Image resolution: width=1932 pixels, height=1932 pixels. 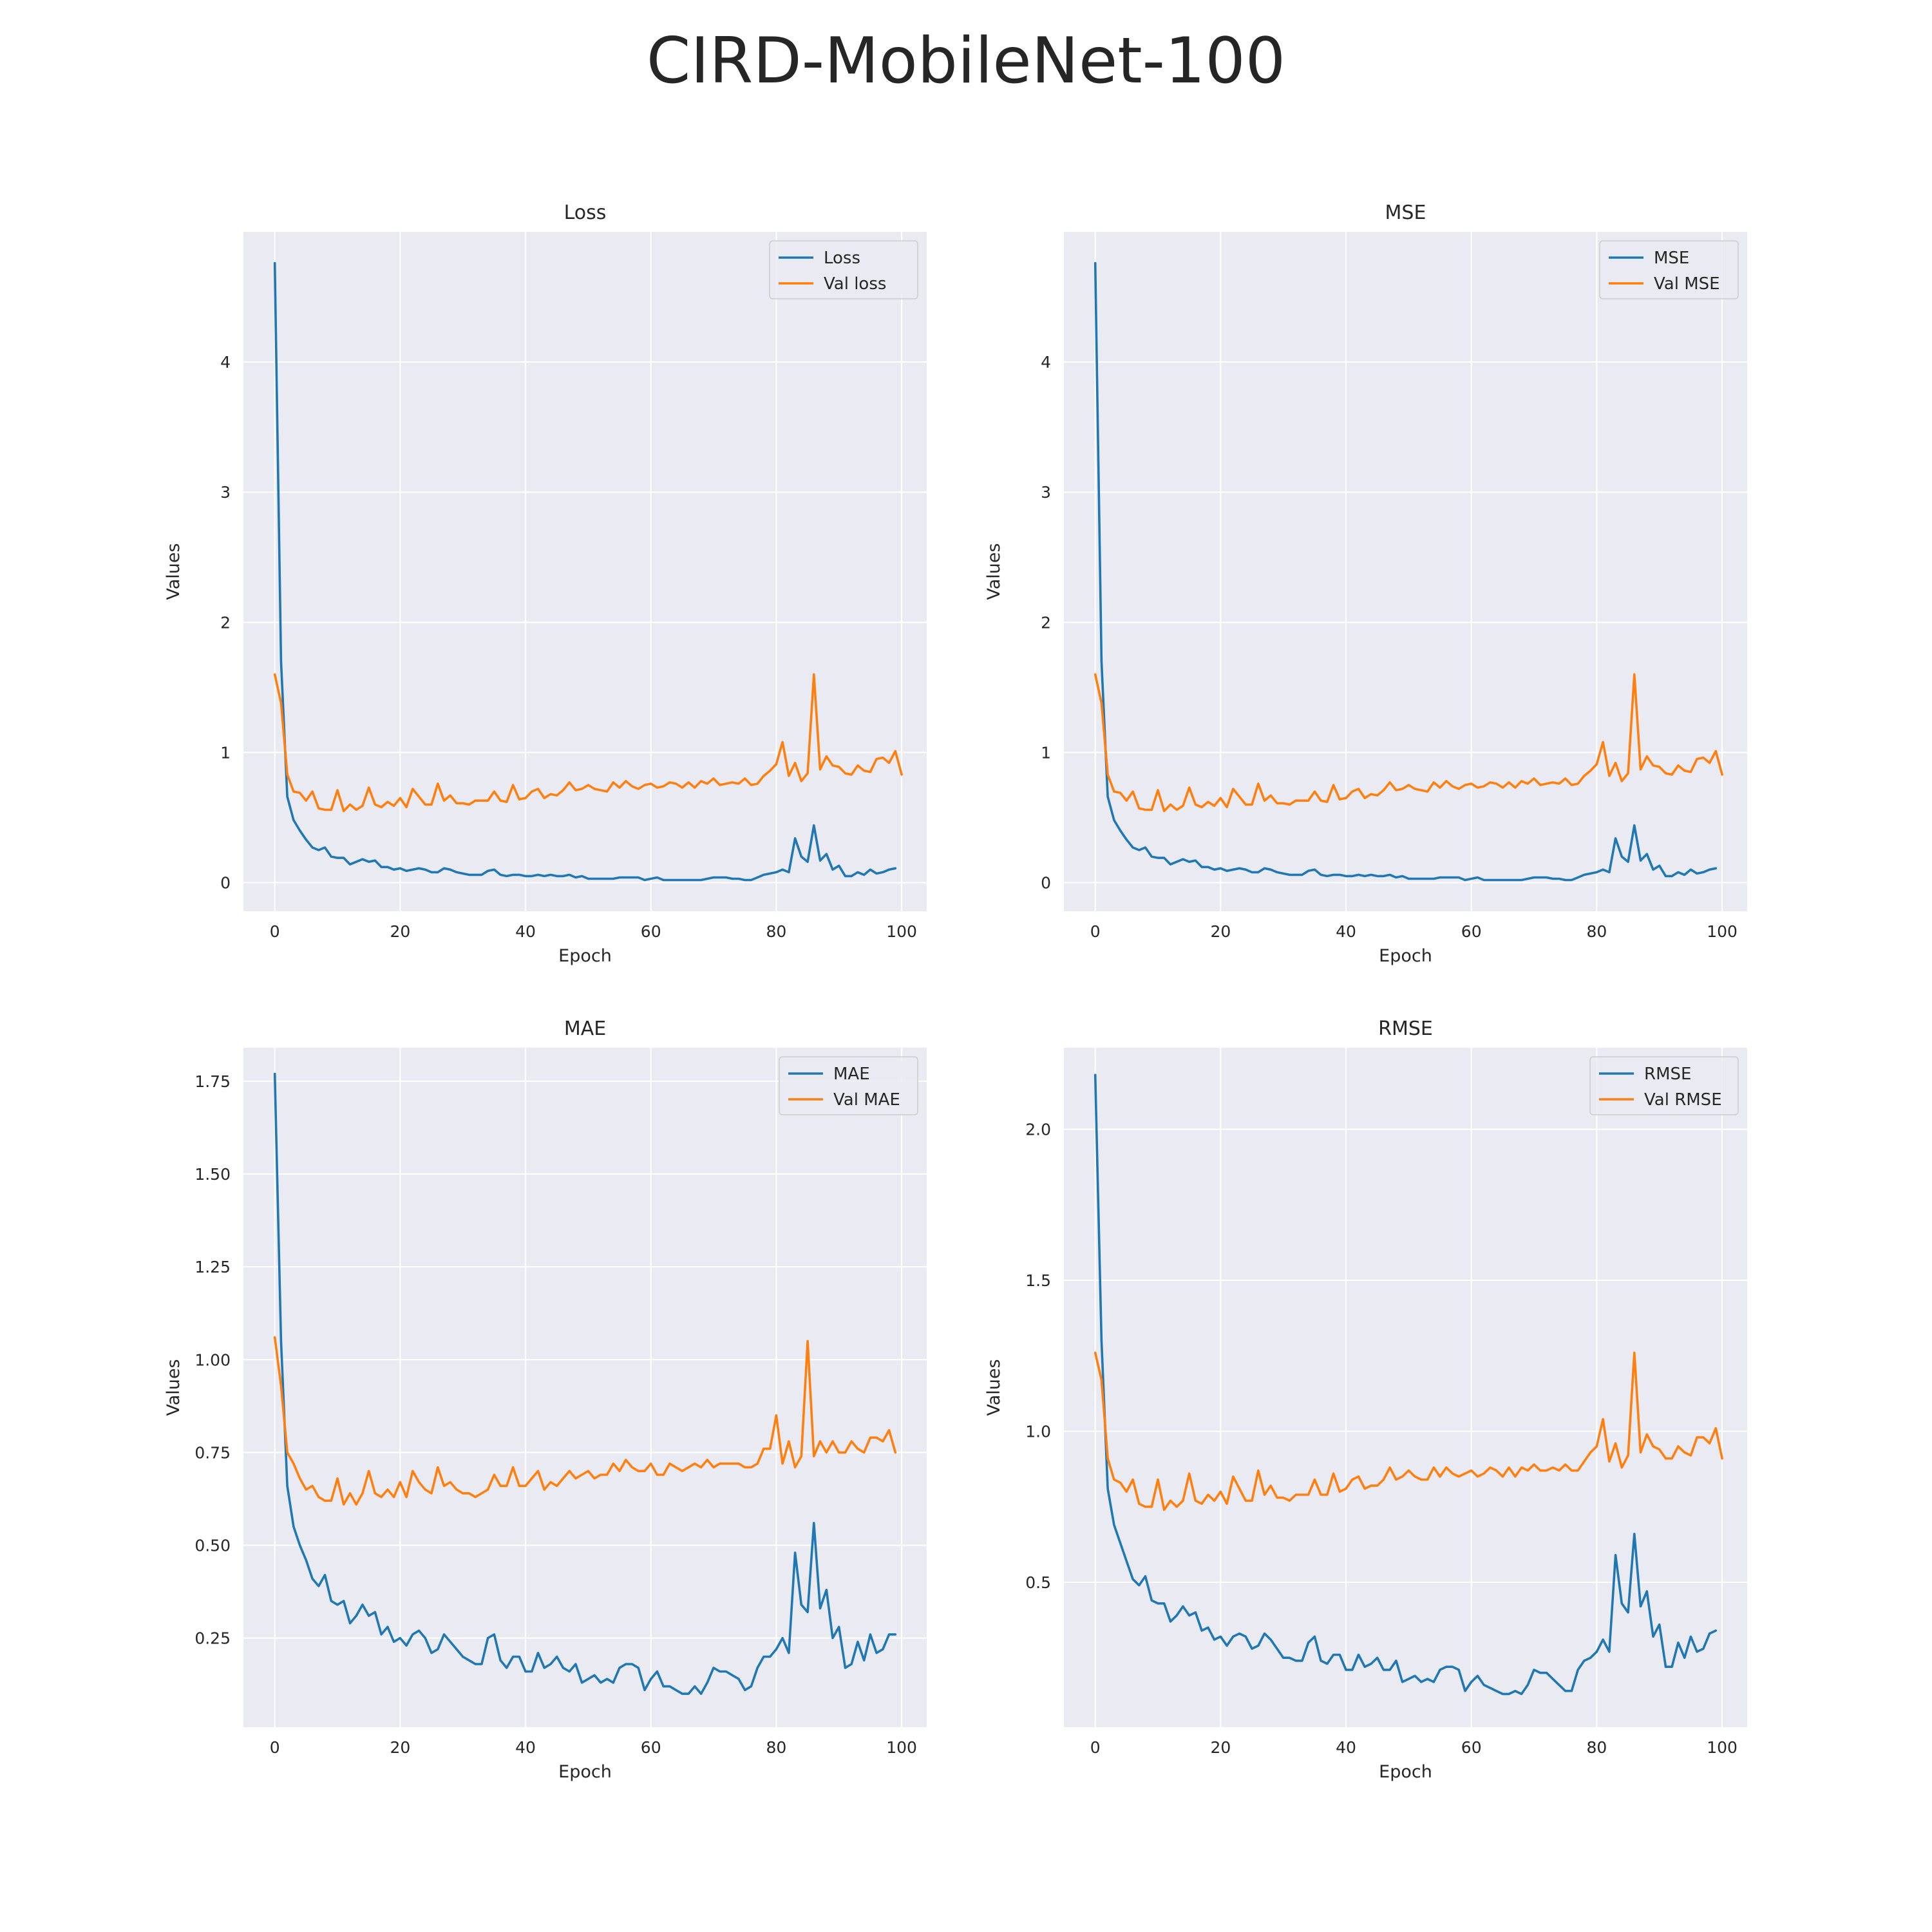 What do you see at coordinates (1671, 258) in the screenshot?
I see `legend-entry: MSE` at bounding box center [1671, 258].